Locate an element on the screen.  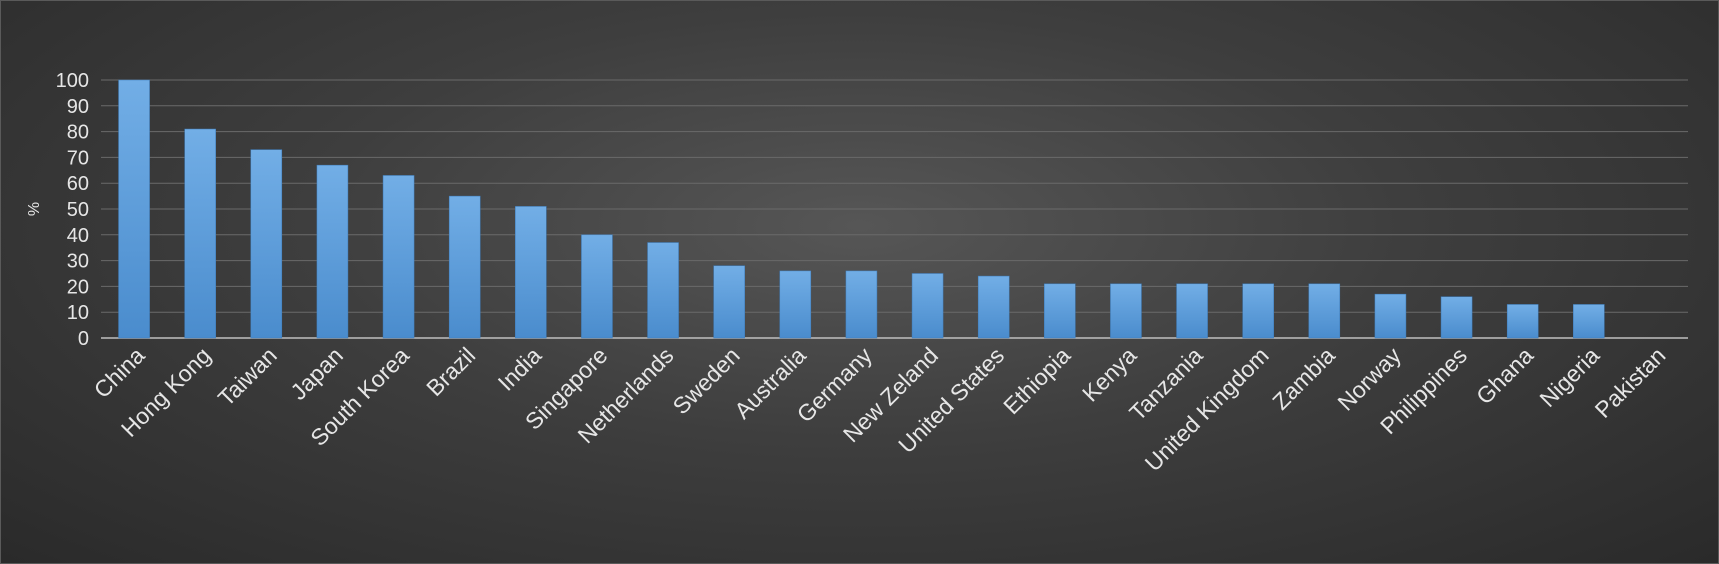
bar-tanzania is located at coordinates (1192, 311).